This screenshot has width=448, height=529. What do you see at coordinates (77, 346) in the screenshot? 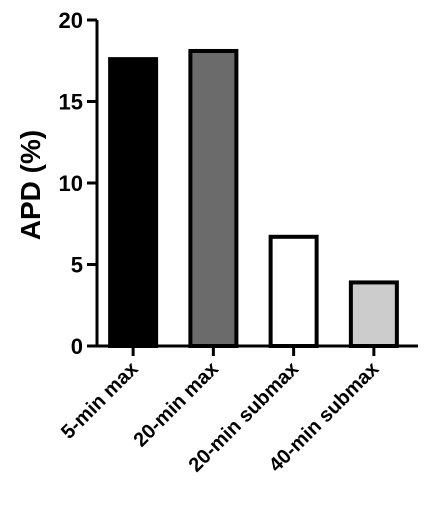
I see `y-tick-label: 0` at bounding box center [77, 346].